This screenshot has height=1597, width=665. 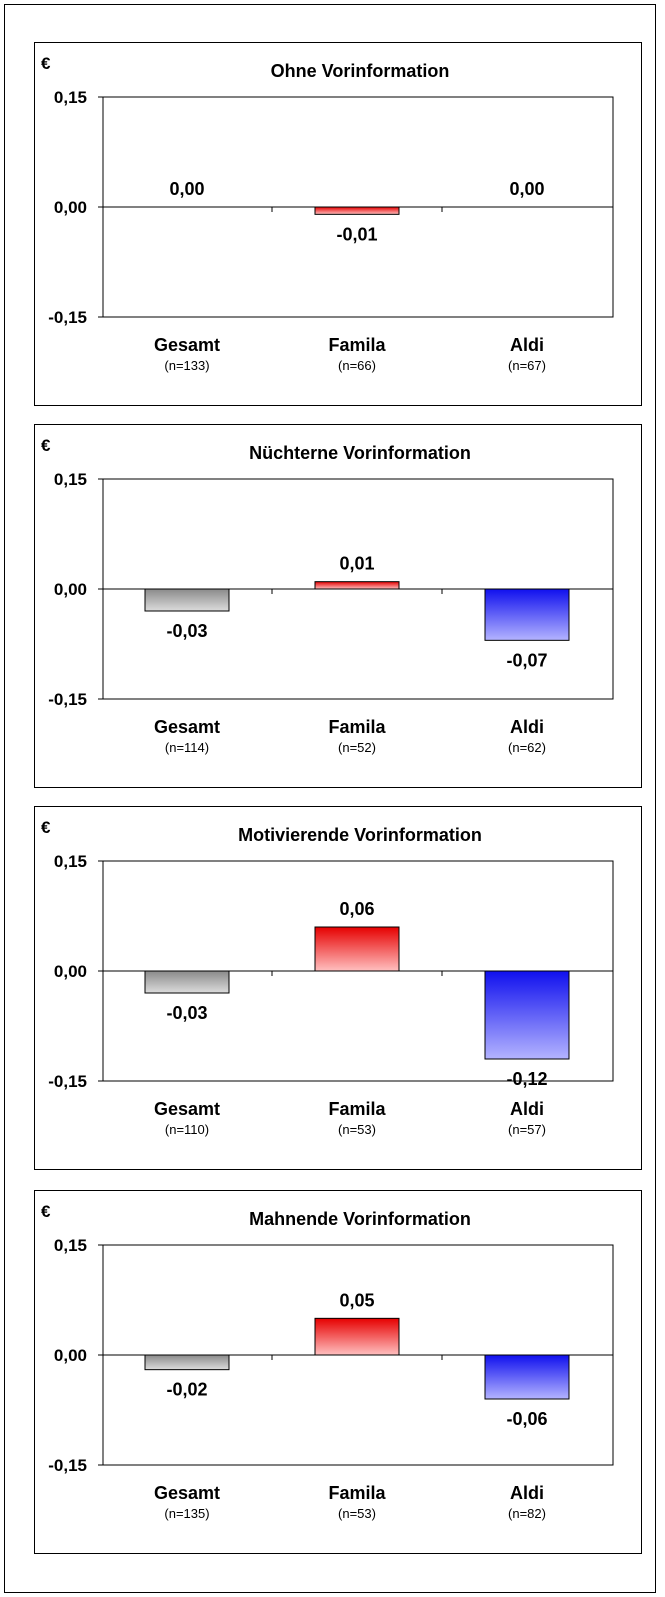 I want to click on data-label: 0,01, so click(x=356, y=564).